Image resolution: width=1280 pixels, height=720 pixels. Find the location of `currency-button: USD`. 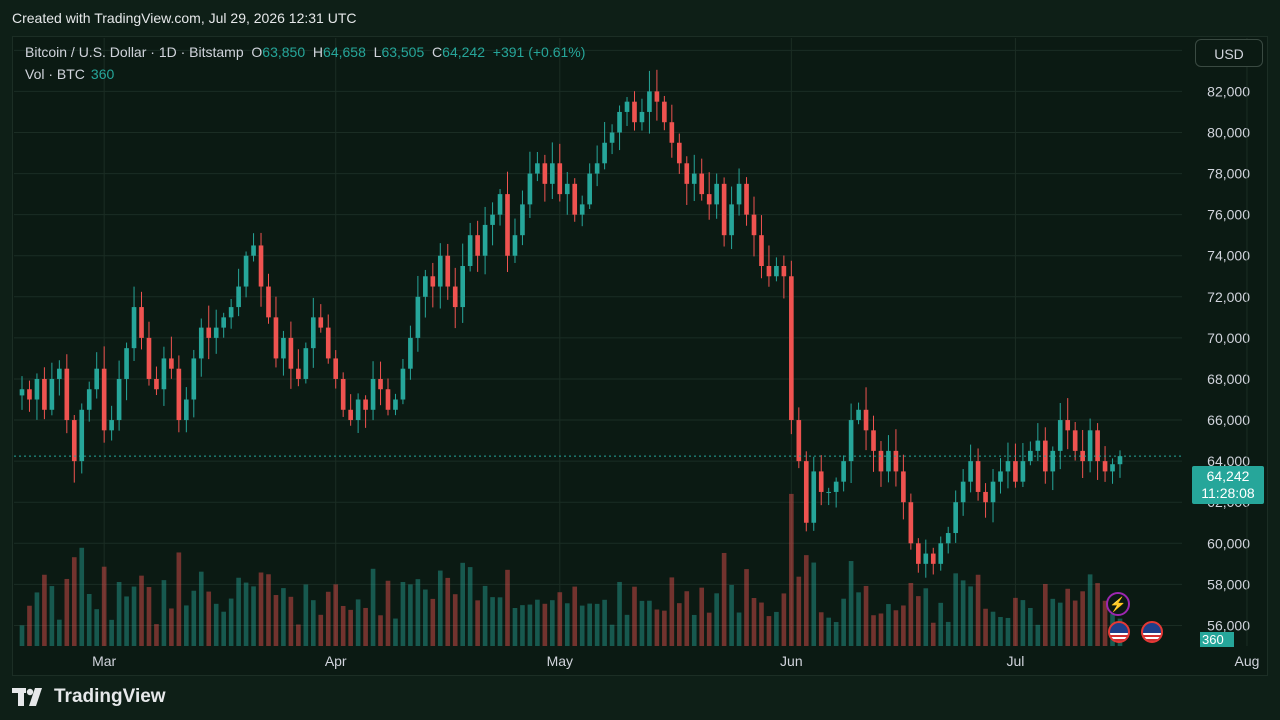

currency-button: USD is located at coordinates (1229, 53).